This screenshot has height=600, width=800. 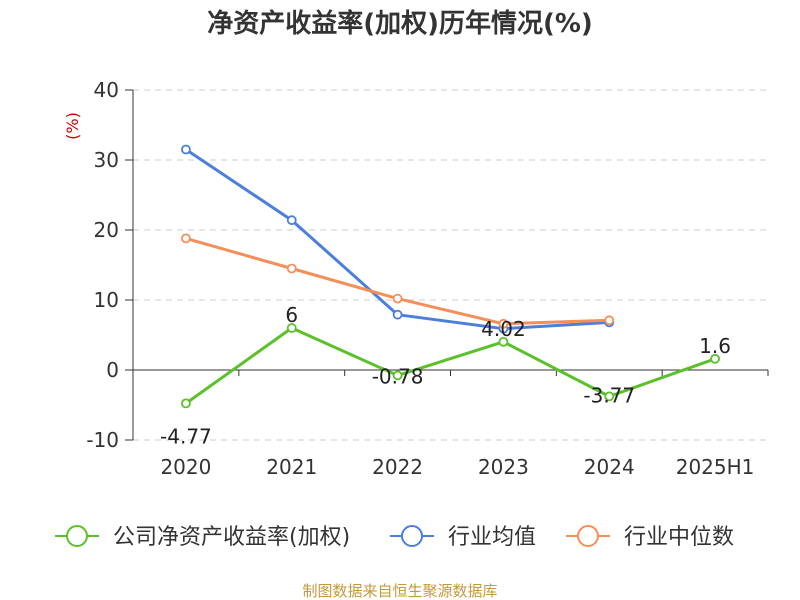 I want to click on source-note: 制图数据来自恒生聚源数据库, so click(x=399, y=591).